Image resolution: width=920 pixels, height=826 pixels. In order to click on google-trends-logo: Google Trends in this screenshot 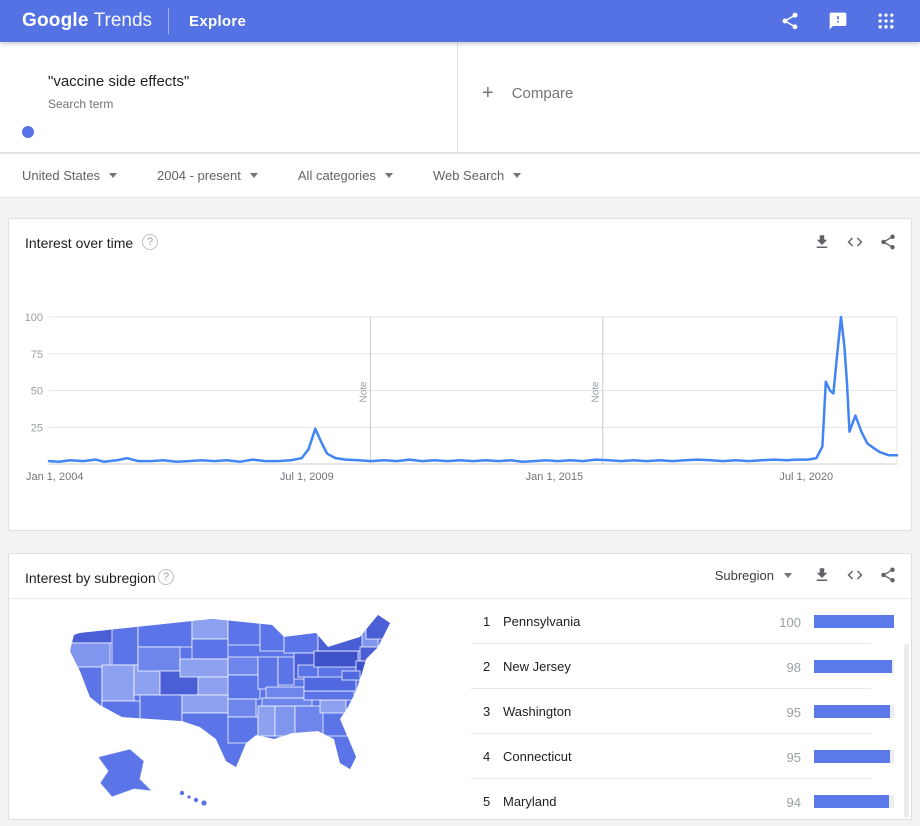, I will do `click(87, 21)`.